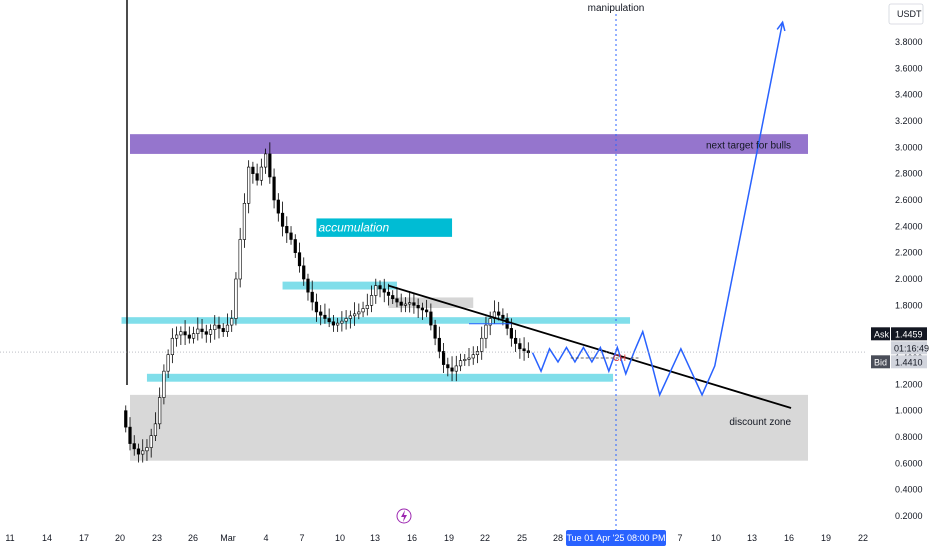  I want to click on cyan-zone-upper, so click(339, 285).